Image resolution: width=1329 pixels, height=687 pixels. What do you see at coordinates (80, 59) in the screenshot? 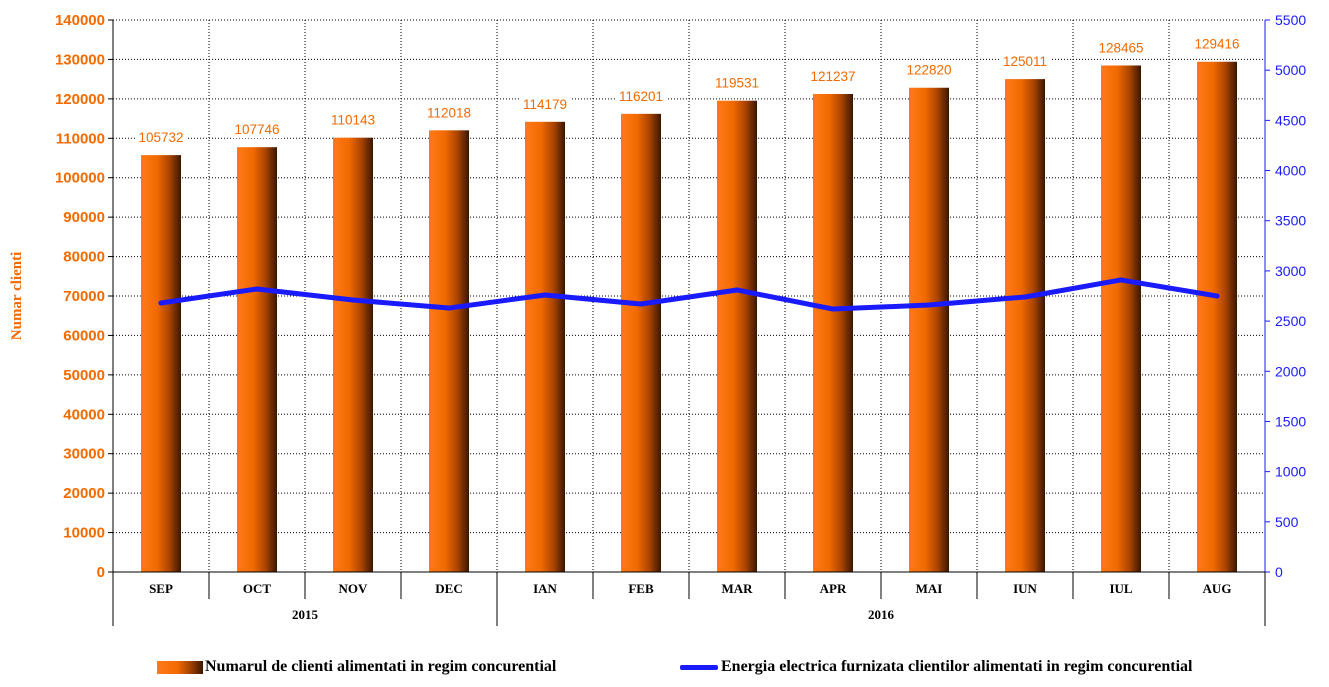
I see `left-tick-label: 130000` at bounding box center [80, 59].